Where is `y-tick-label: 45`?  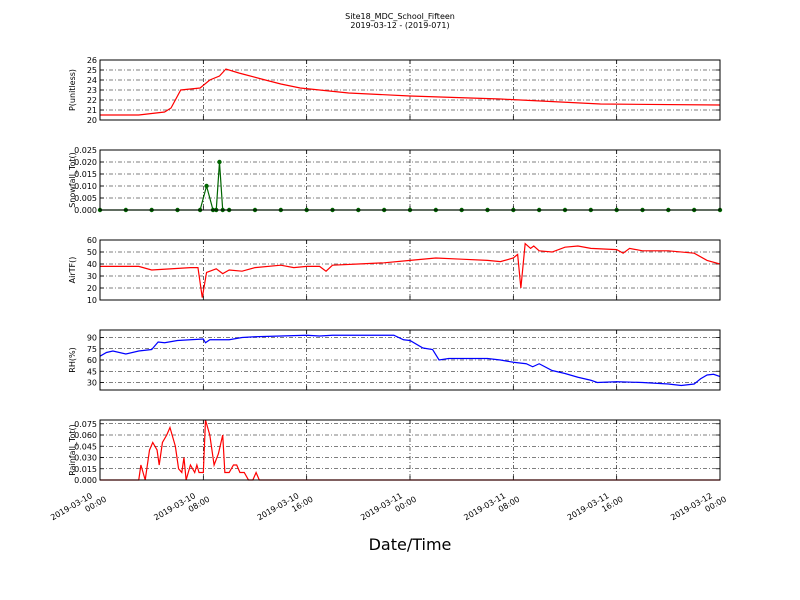 y-tick-label: 45 is located at coordinates (92, 371).